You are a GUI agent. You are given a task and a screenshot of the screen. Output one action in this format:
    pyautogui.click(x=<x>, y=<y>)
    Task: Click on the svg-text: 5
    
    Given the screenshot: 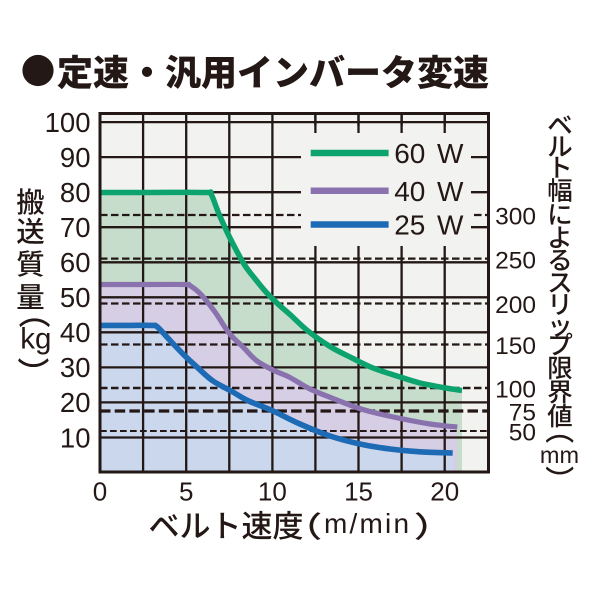 What is the action you would take?
    pyautogui.click(x=186, y=492)
    